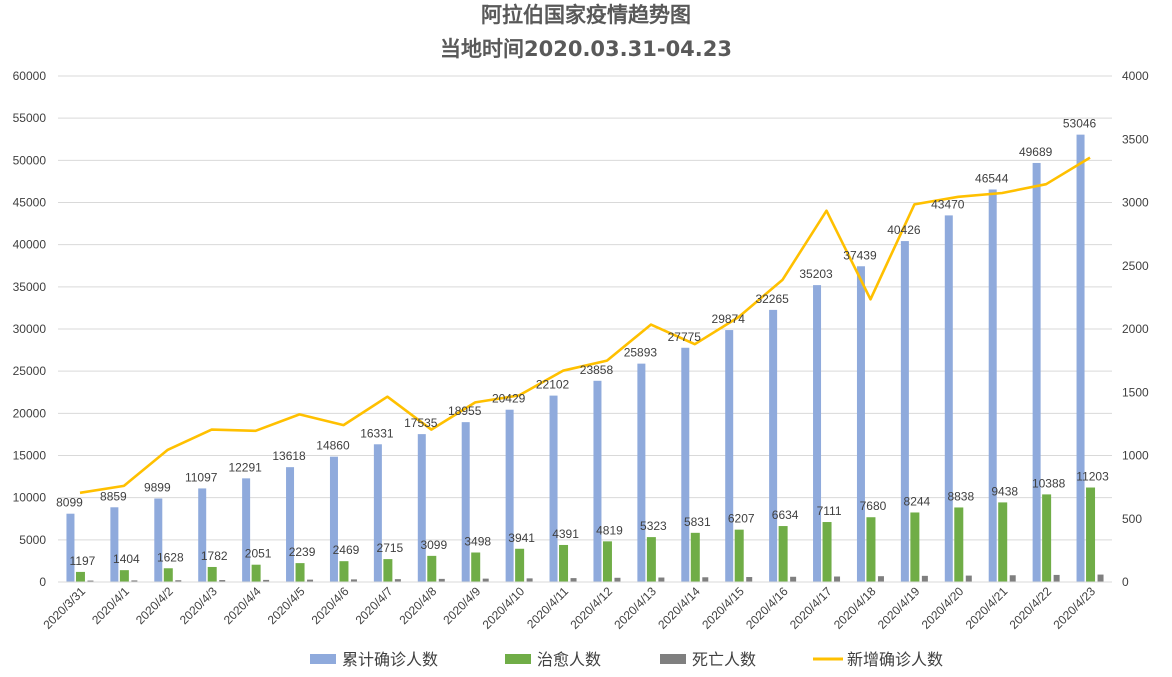 The height and width of the screenshot is (677, 1172). I want to click on data-label: 32265, so click(772, 299).